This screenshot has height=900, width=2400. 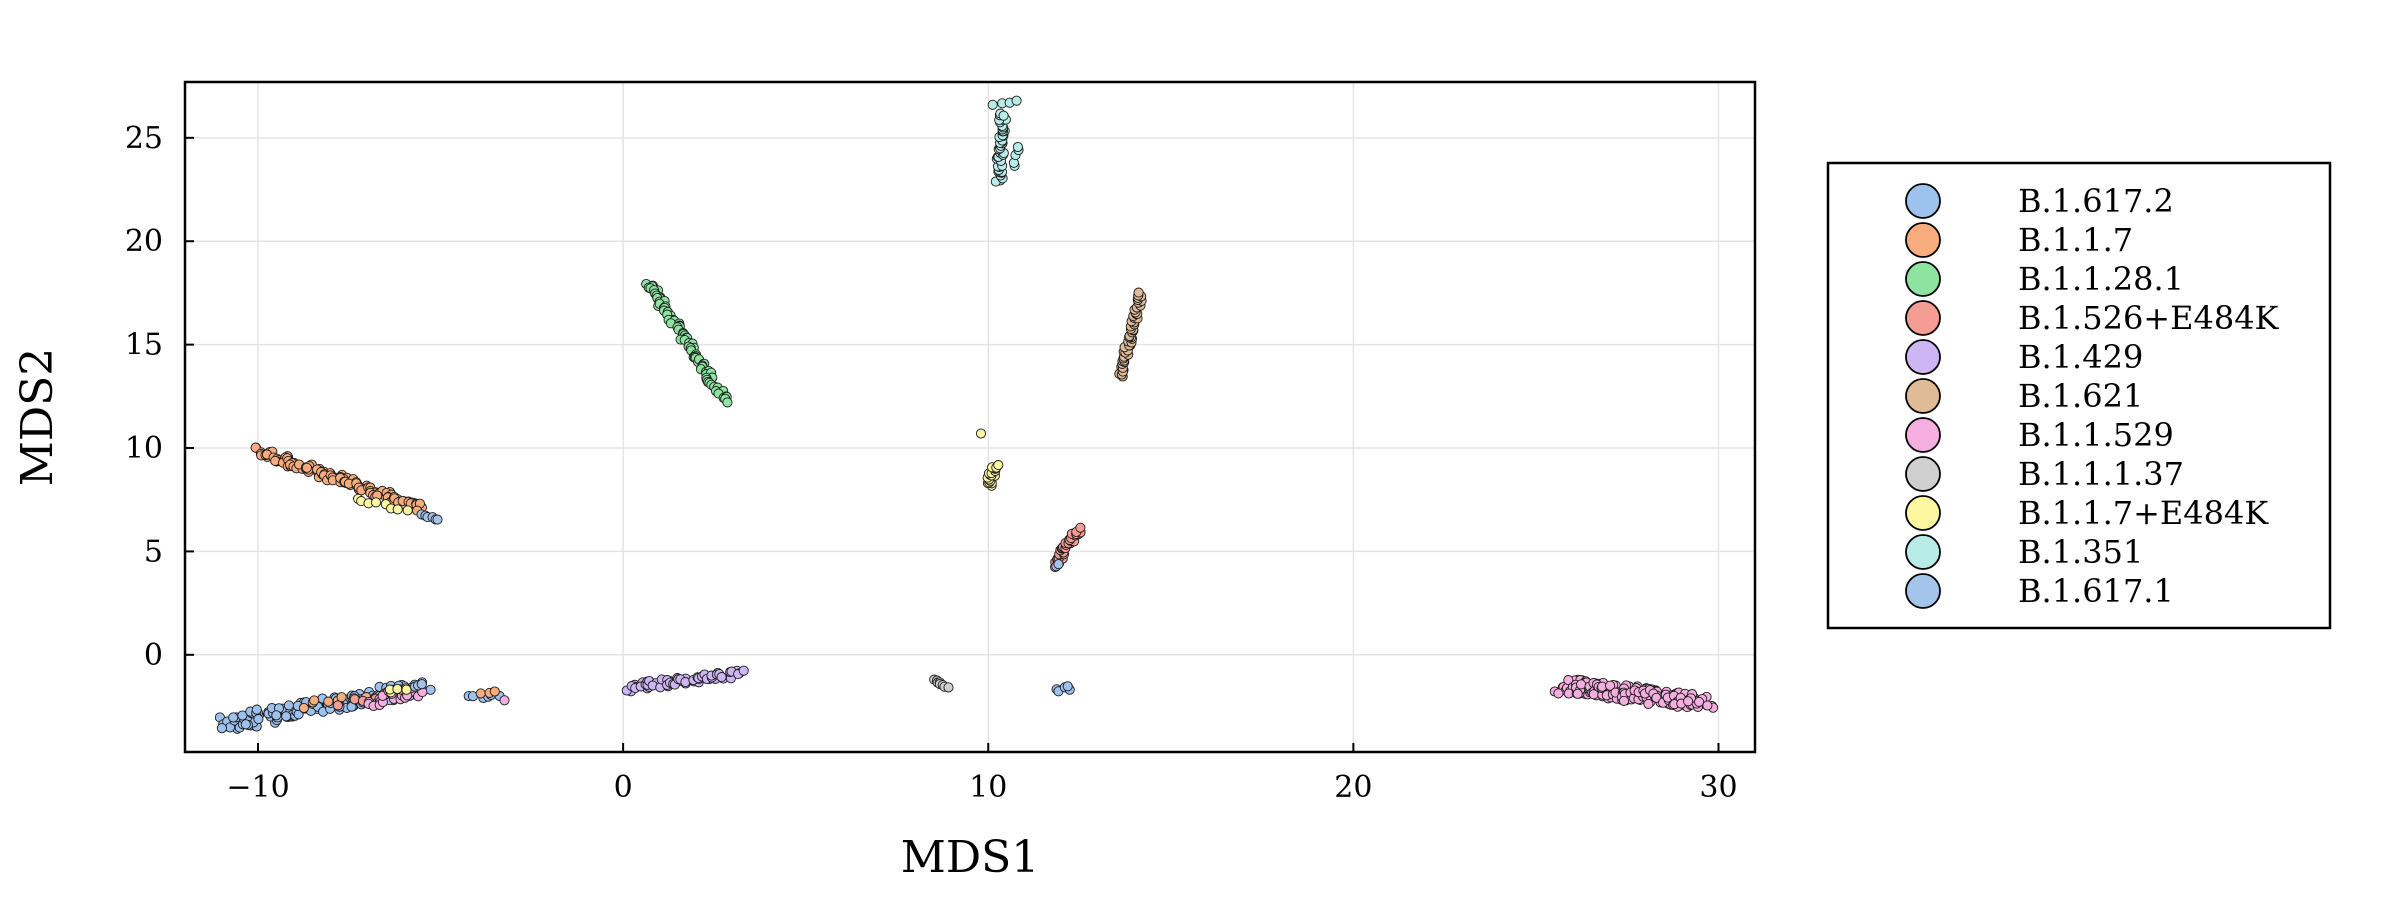 I want to click on x-tick-label: 0, so click(x=623, y=787).